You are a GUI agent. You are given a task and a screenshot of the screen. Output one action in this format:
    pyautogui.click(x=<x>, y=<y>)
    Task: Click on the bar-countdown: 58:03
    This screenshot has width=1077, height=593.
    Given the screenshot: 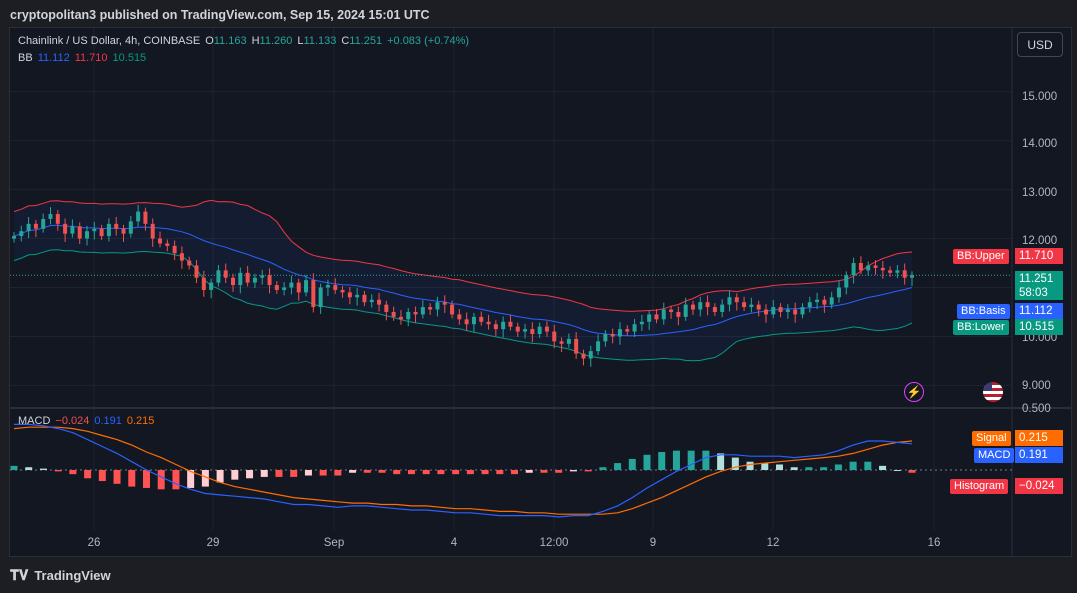 What is the action you would take?
    pyautogui.click(x=1039, y=293)
    